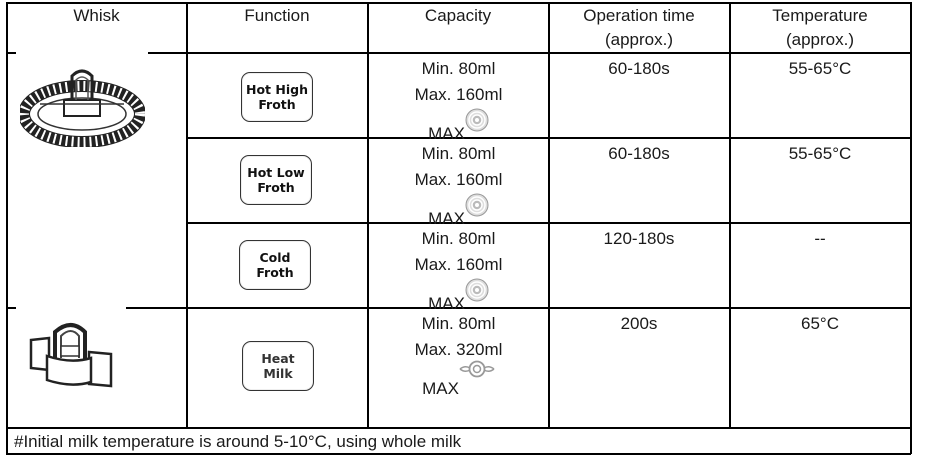  What do you see at coordinates (639, 28) in the screenshot?
I see `header-operation-time: Operation time (approx.)` at bounding box center [639, 28].